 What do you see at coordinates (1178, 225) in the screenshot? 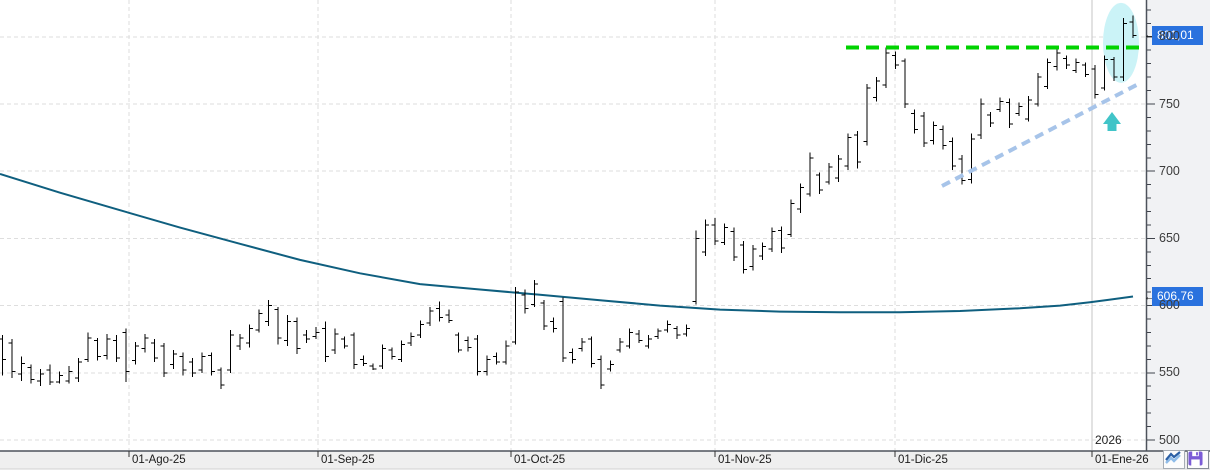
I see `y-axis-area` at bounding box center [1178, 225].